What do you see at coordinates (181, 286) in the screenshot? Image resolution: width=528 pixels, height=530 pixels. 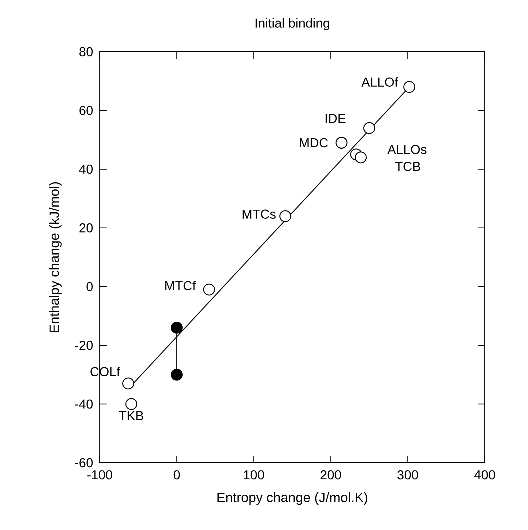 I see `annotation: MTCf` at bounding box center [181, 286].